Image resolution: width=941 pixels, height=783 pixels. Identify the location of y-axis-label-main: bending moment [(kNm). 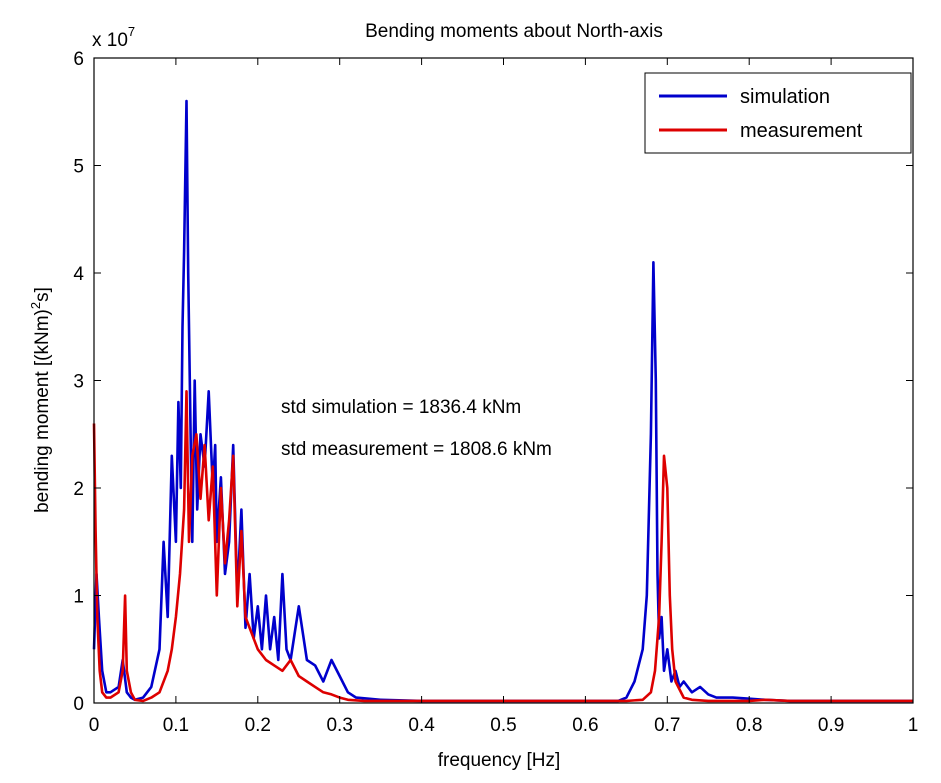
(42, 411).